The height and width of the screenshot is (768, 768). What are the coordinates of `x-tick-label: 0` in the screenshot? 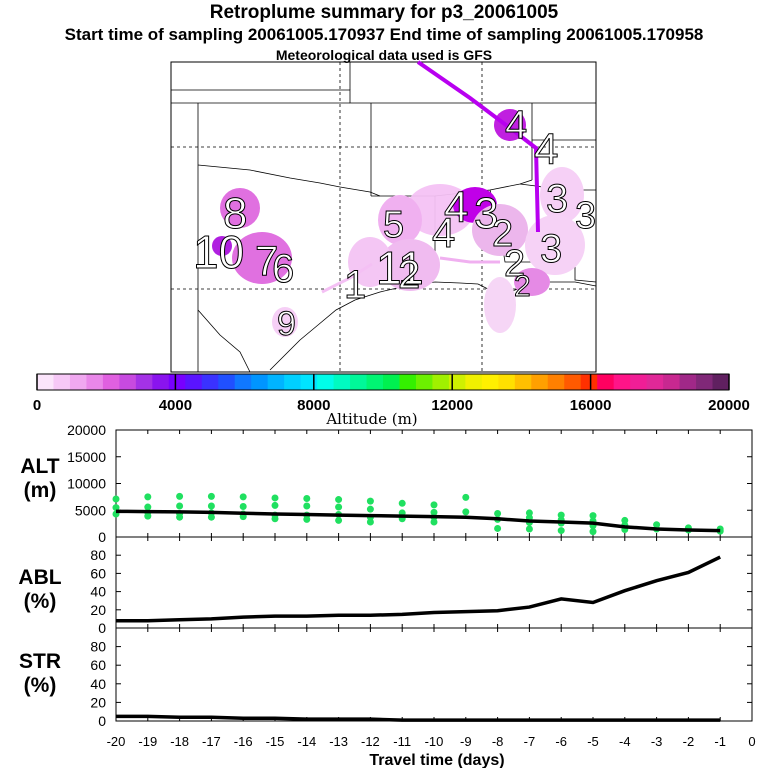 It's located at (751, 741).